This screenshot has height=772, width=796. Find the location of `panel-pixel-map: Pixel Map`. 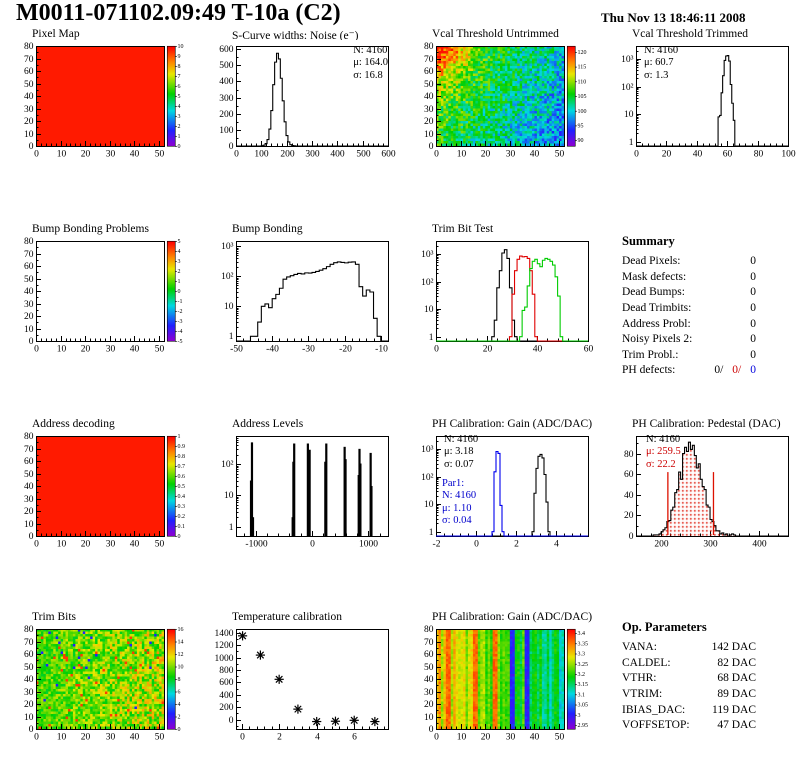

panel-pixel-map: Pixel Map is located at coordinates (101, 97).